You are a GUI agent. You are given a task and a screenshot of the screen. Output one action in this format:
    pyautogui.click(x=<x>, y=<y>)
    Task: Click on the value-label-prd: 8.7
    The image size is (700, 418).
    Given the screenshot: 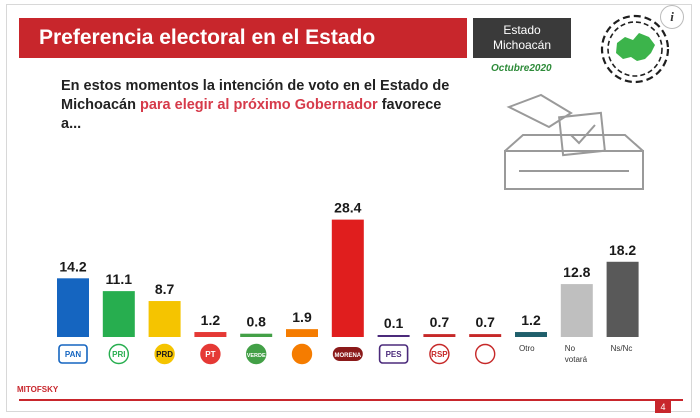 What is the action you would take?
    pyautogui.click(x=165, y=289)
    